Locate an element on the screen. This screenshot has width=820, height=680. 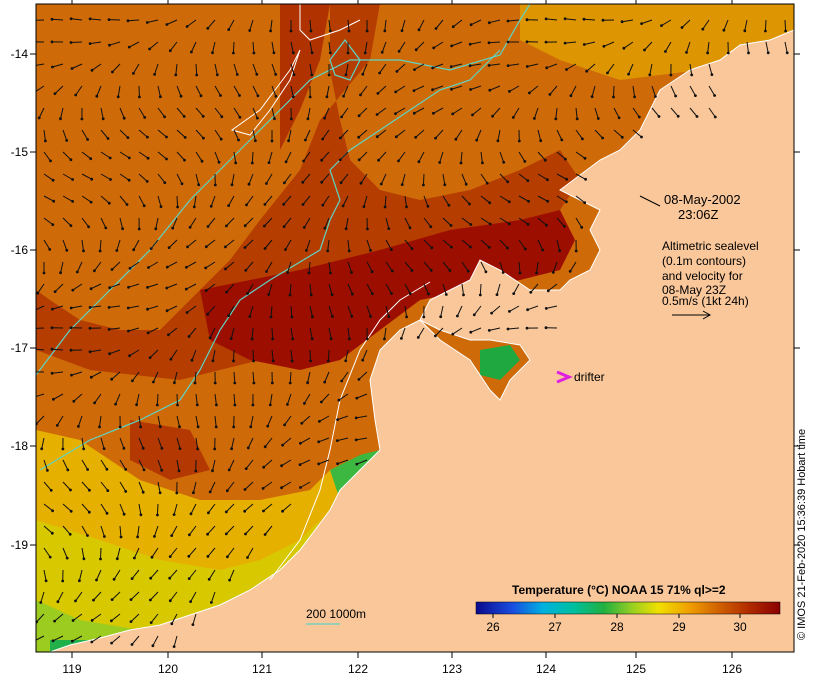
altimetry-note-line: 08-May 23Z is located at coordinates (694, 290).